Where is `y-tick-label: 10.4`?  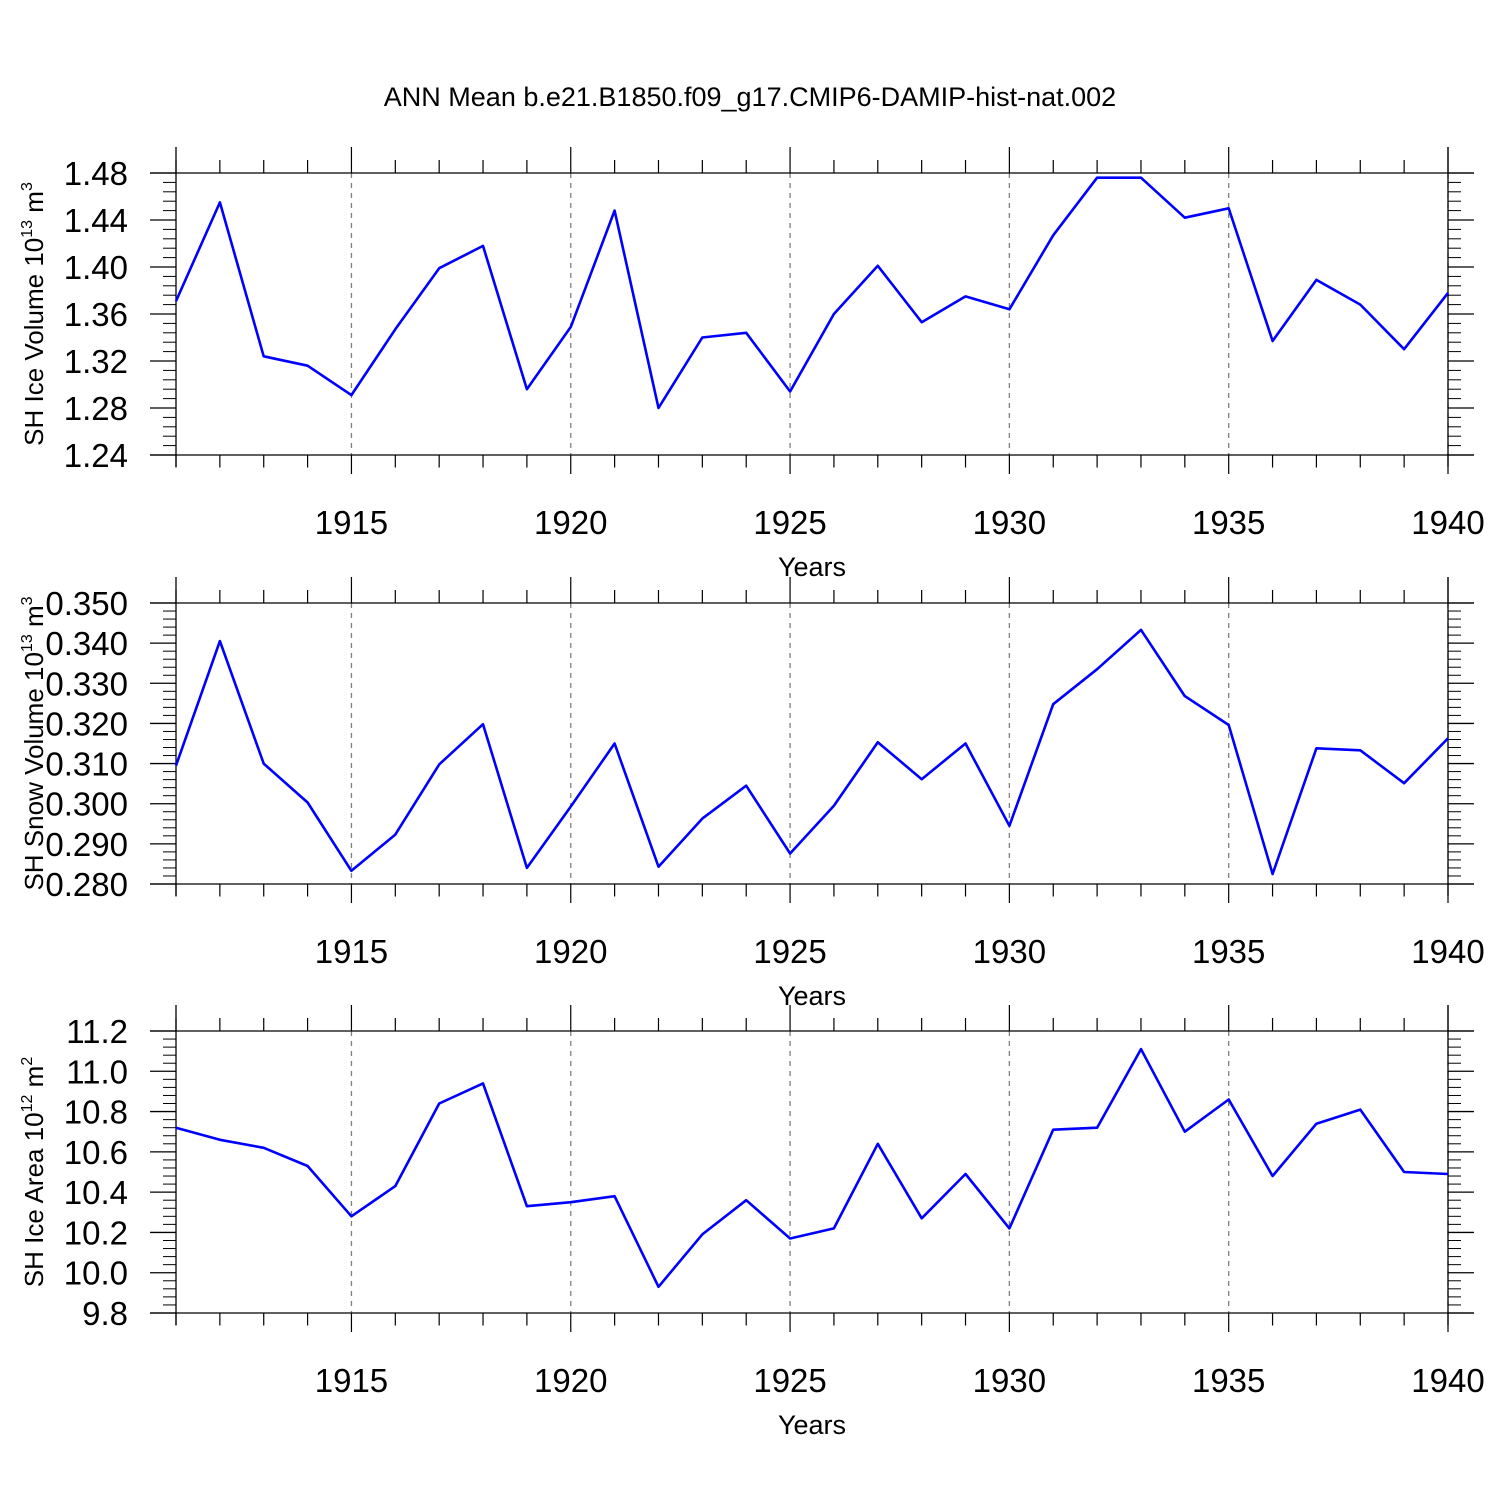 y-tick-label: 10.4 is located at coordinates (96, 1192).